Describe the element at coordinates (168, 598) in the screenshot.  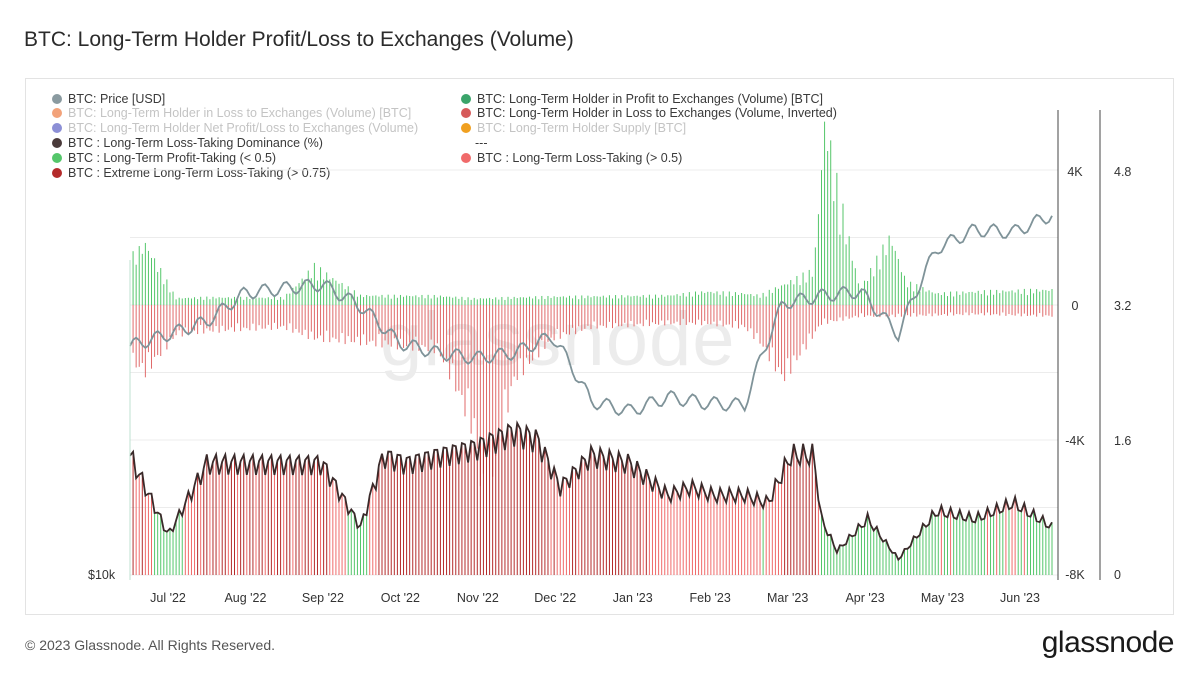
I see `x-axis-tick: Jul '22` at that location.